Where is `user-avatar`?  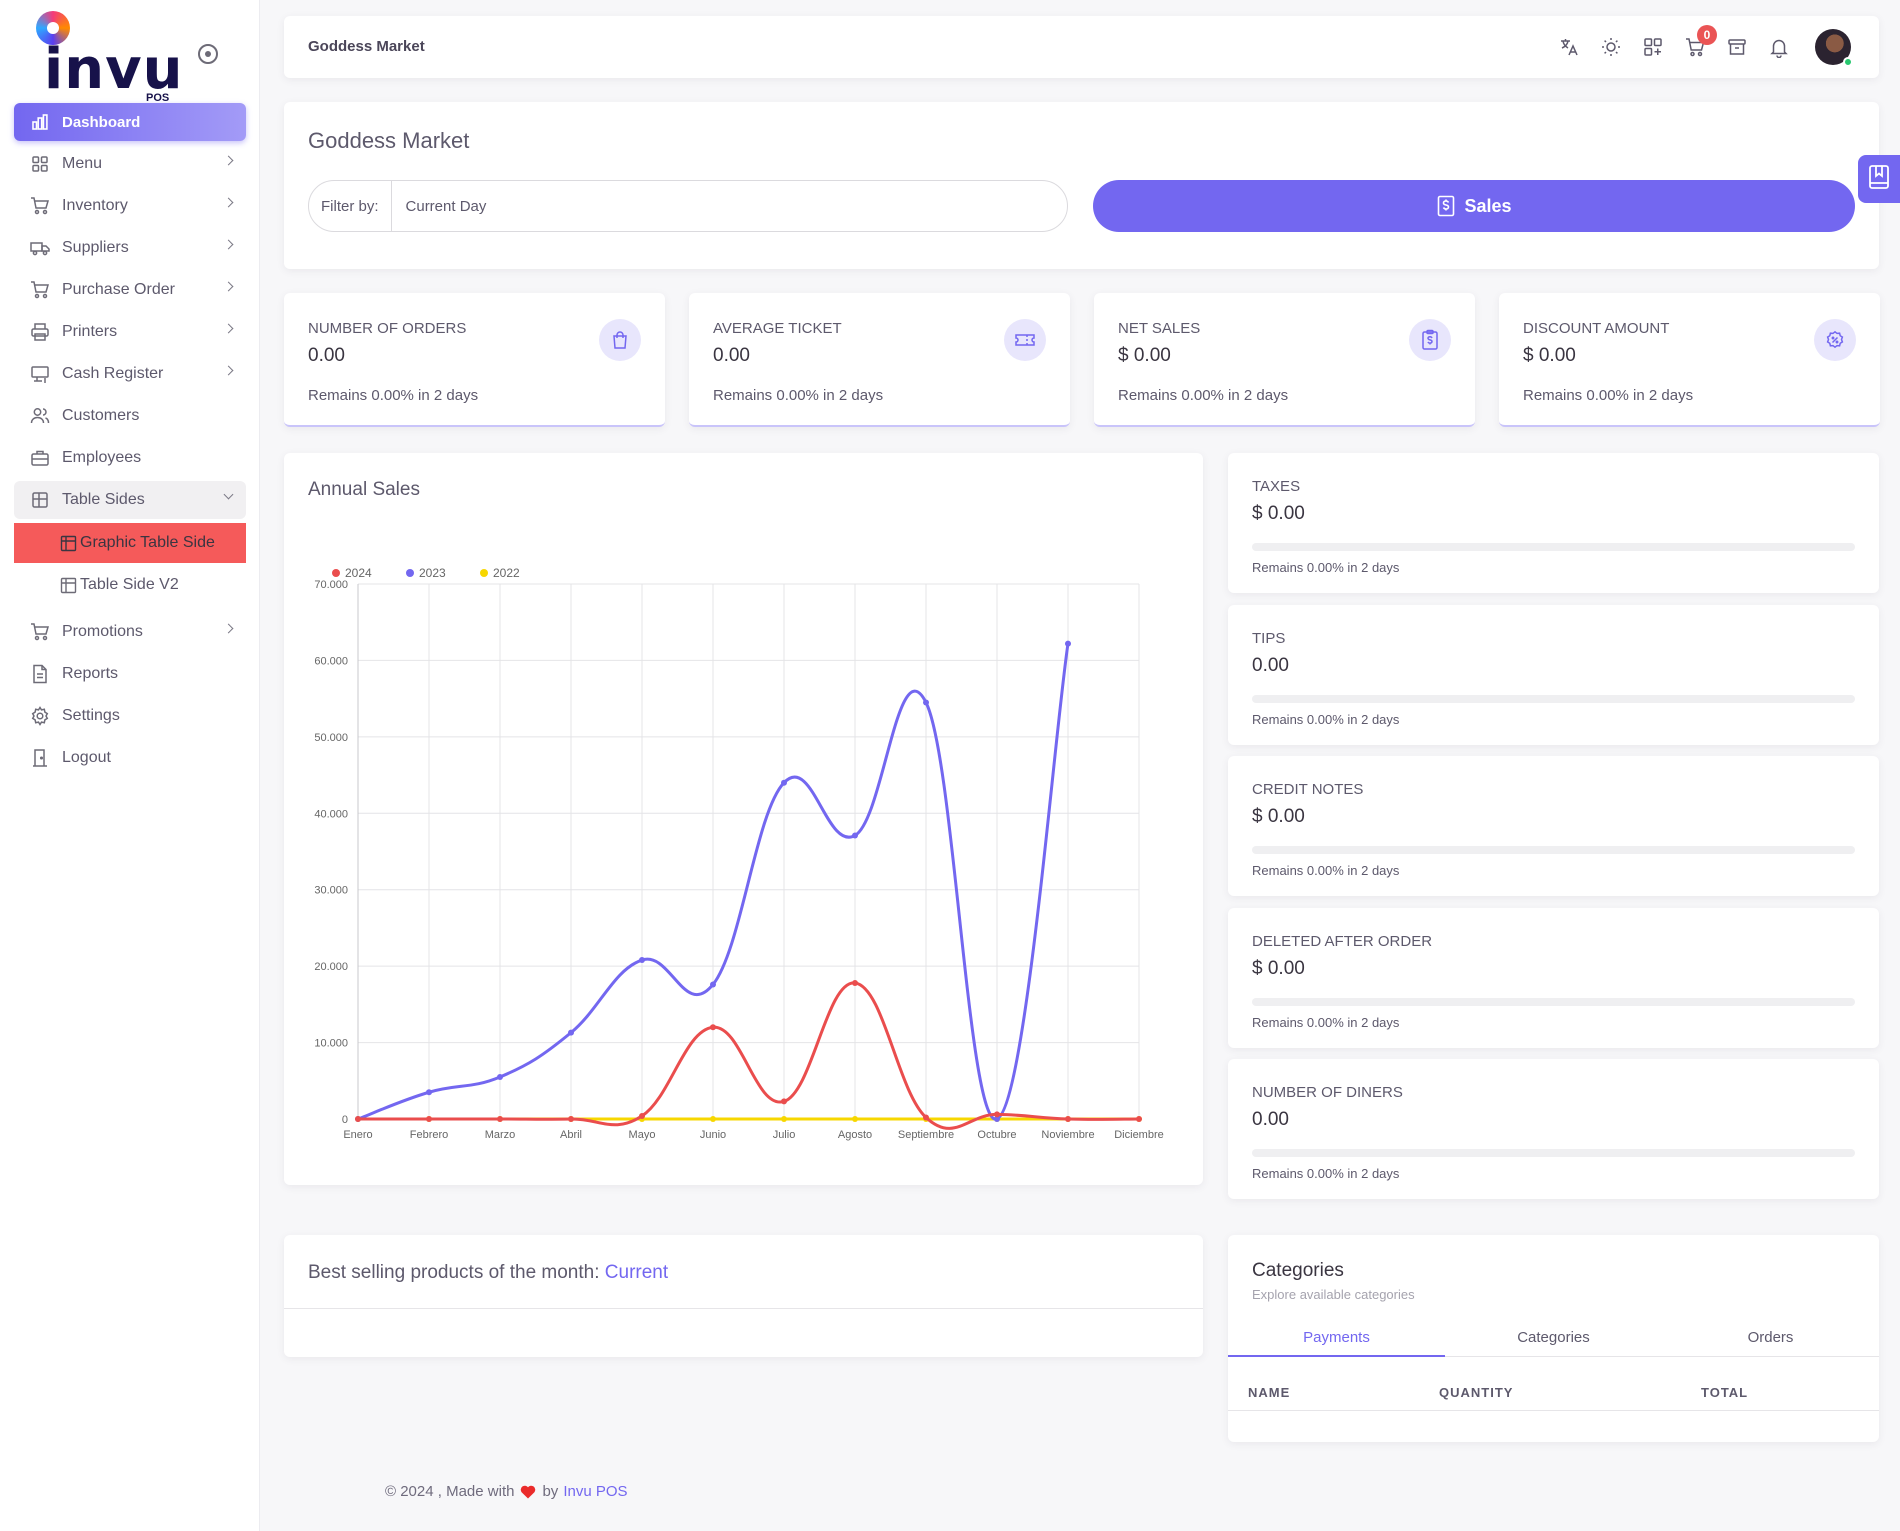 user-avatar is located at coordinates (1834, 48).